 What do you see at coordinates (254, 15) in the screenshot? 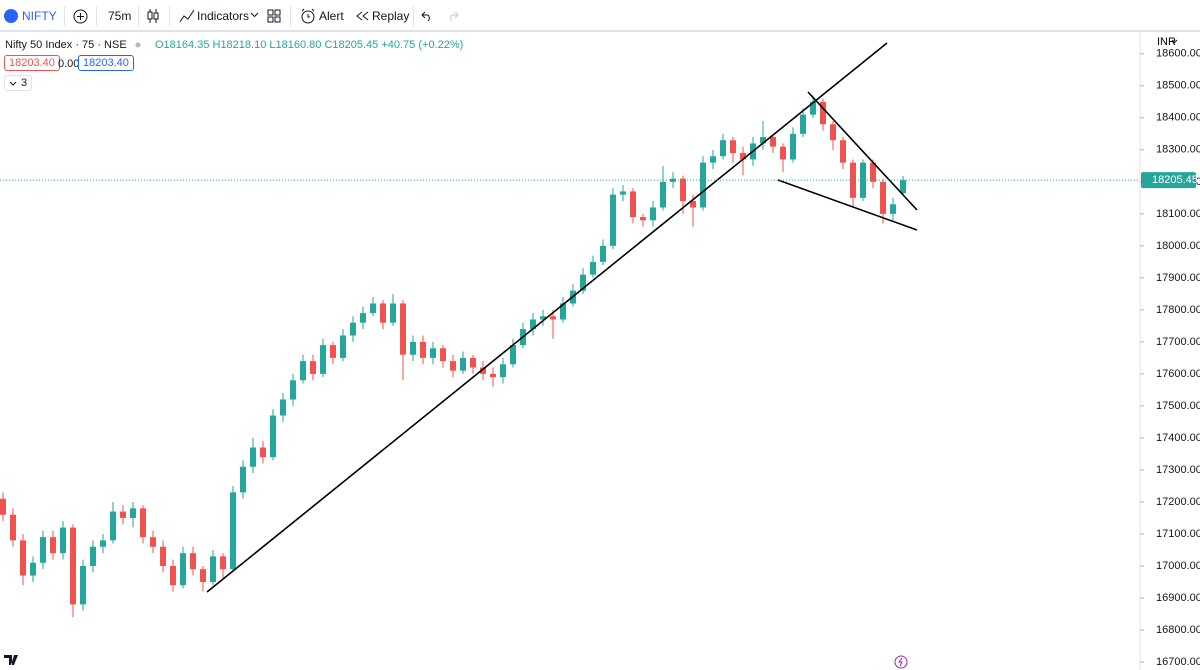
I see `chevron` at bounding box center [254, 15].